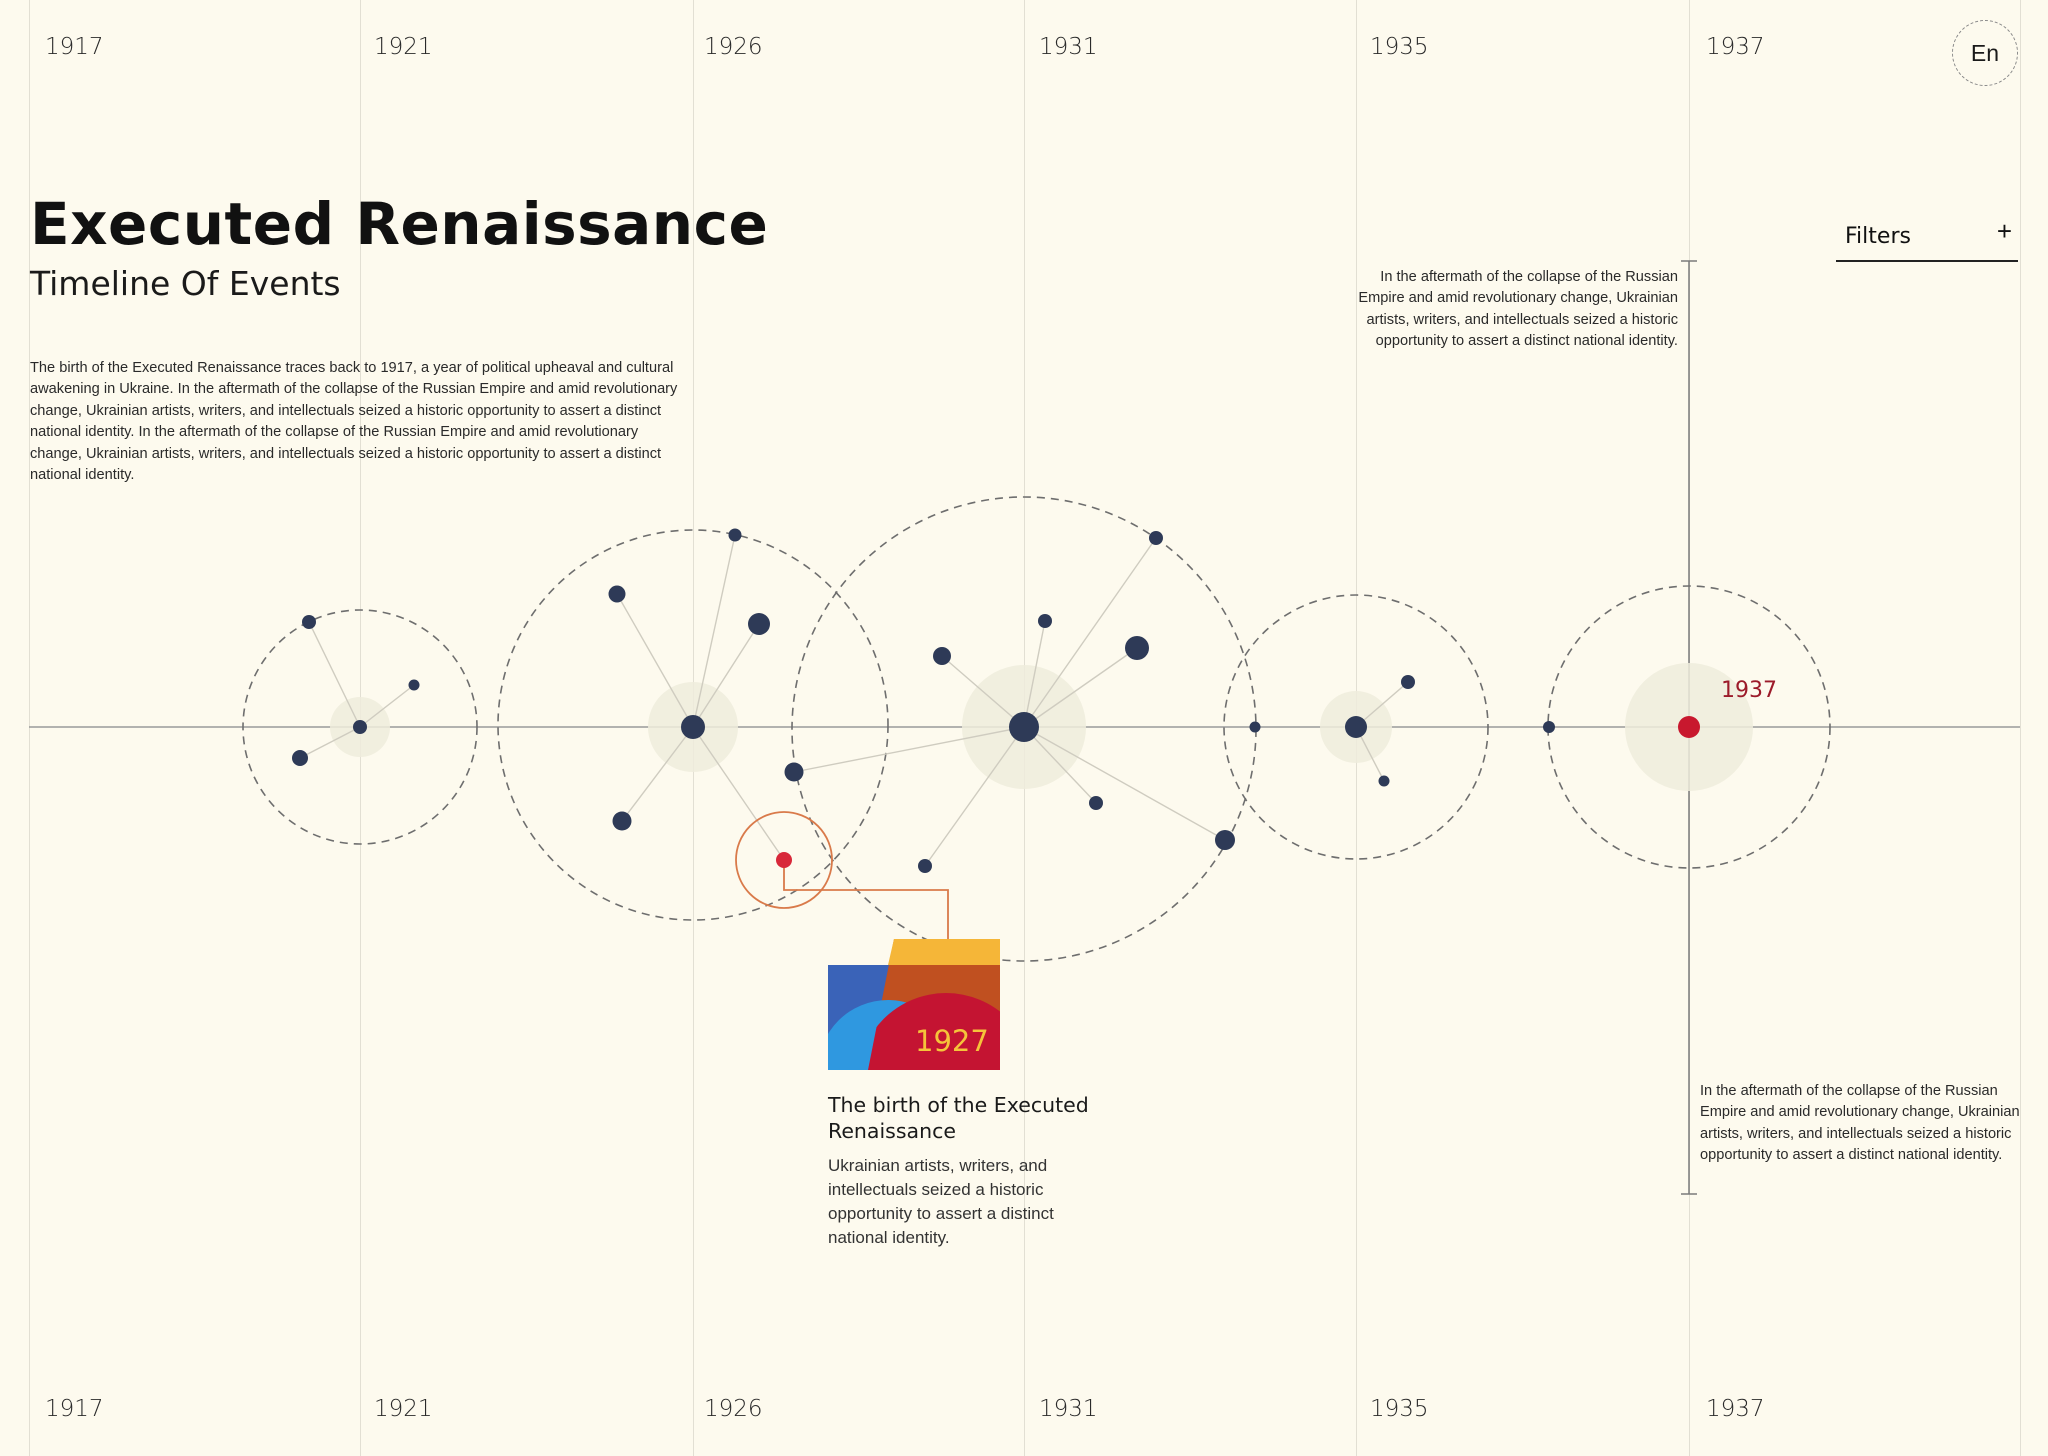  I want to click on event-thumbnail-art, so click(914, 1004).